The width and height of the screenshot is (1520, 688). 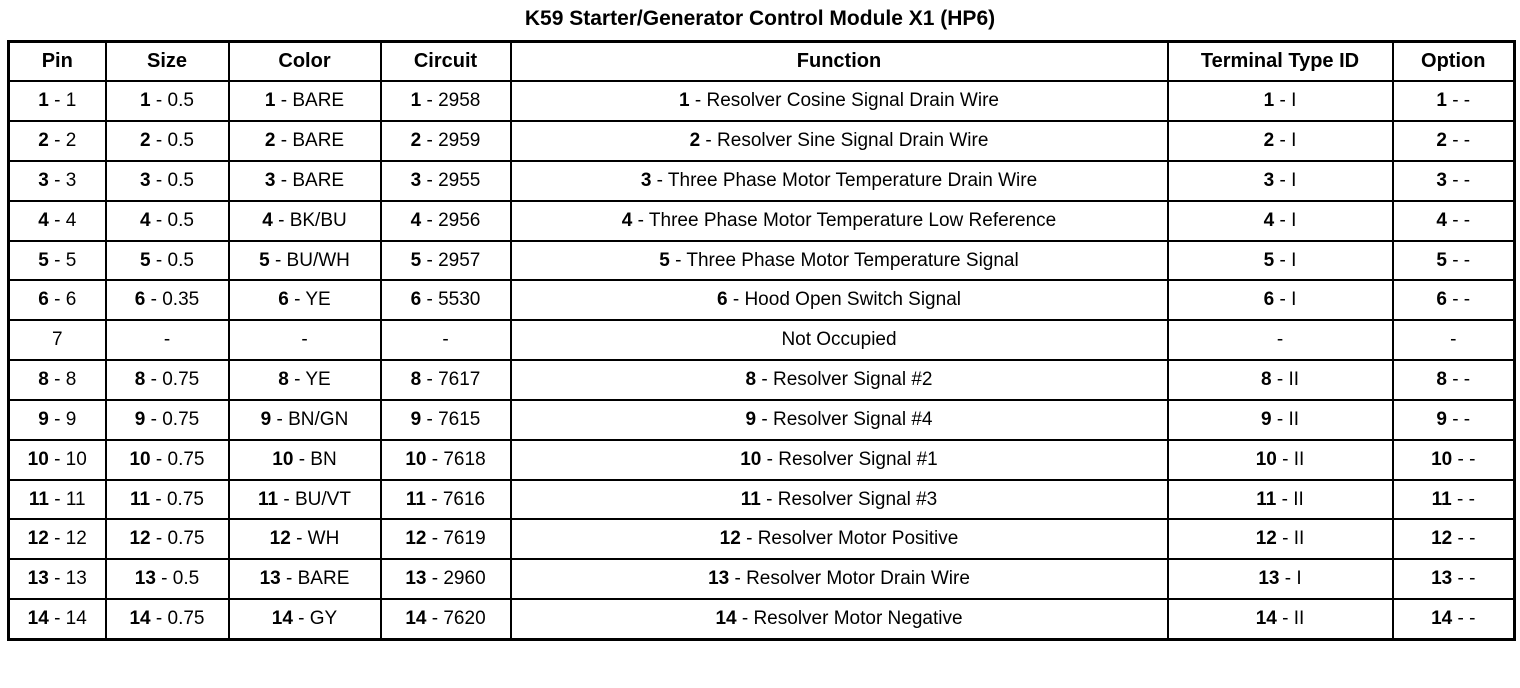 I want to click on table-cell: 1 - 1, so click(x=57, y=101).